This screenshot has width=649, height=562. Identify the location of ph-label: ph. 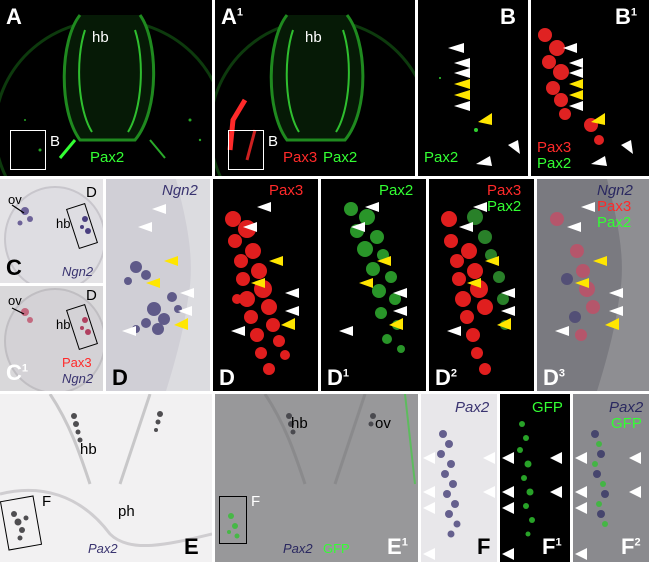
(126, 511).